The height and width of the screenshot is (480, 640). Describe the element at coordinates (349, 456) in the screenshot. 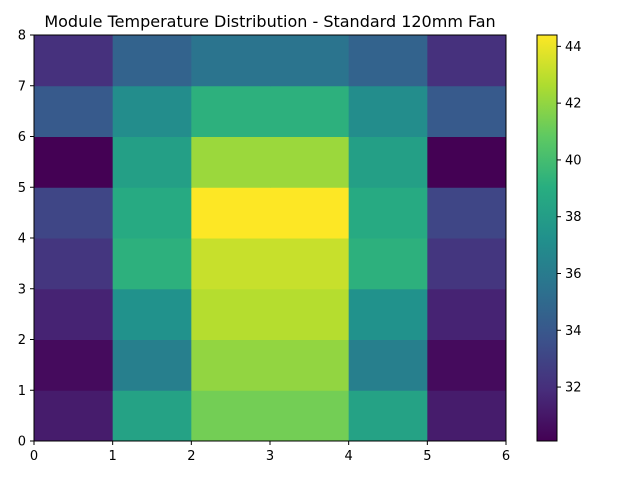

I see `x-tick-label: 4` at that location.